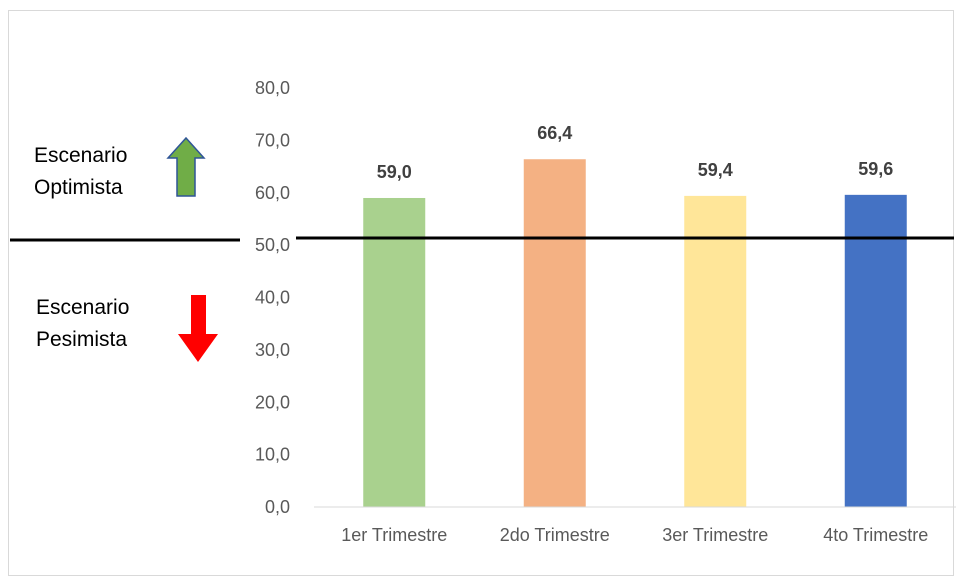 The image size is (956, 580). I want to click on optimista-line2: Optimista, so click(78, 187).